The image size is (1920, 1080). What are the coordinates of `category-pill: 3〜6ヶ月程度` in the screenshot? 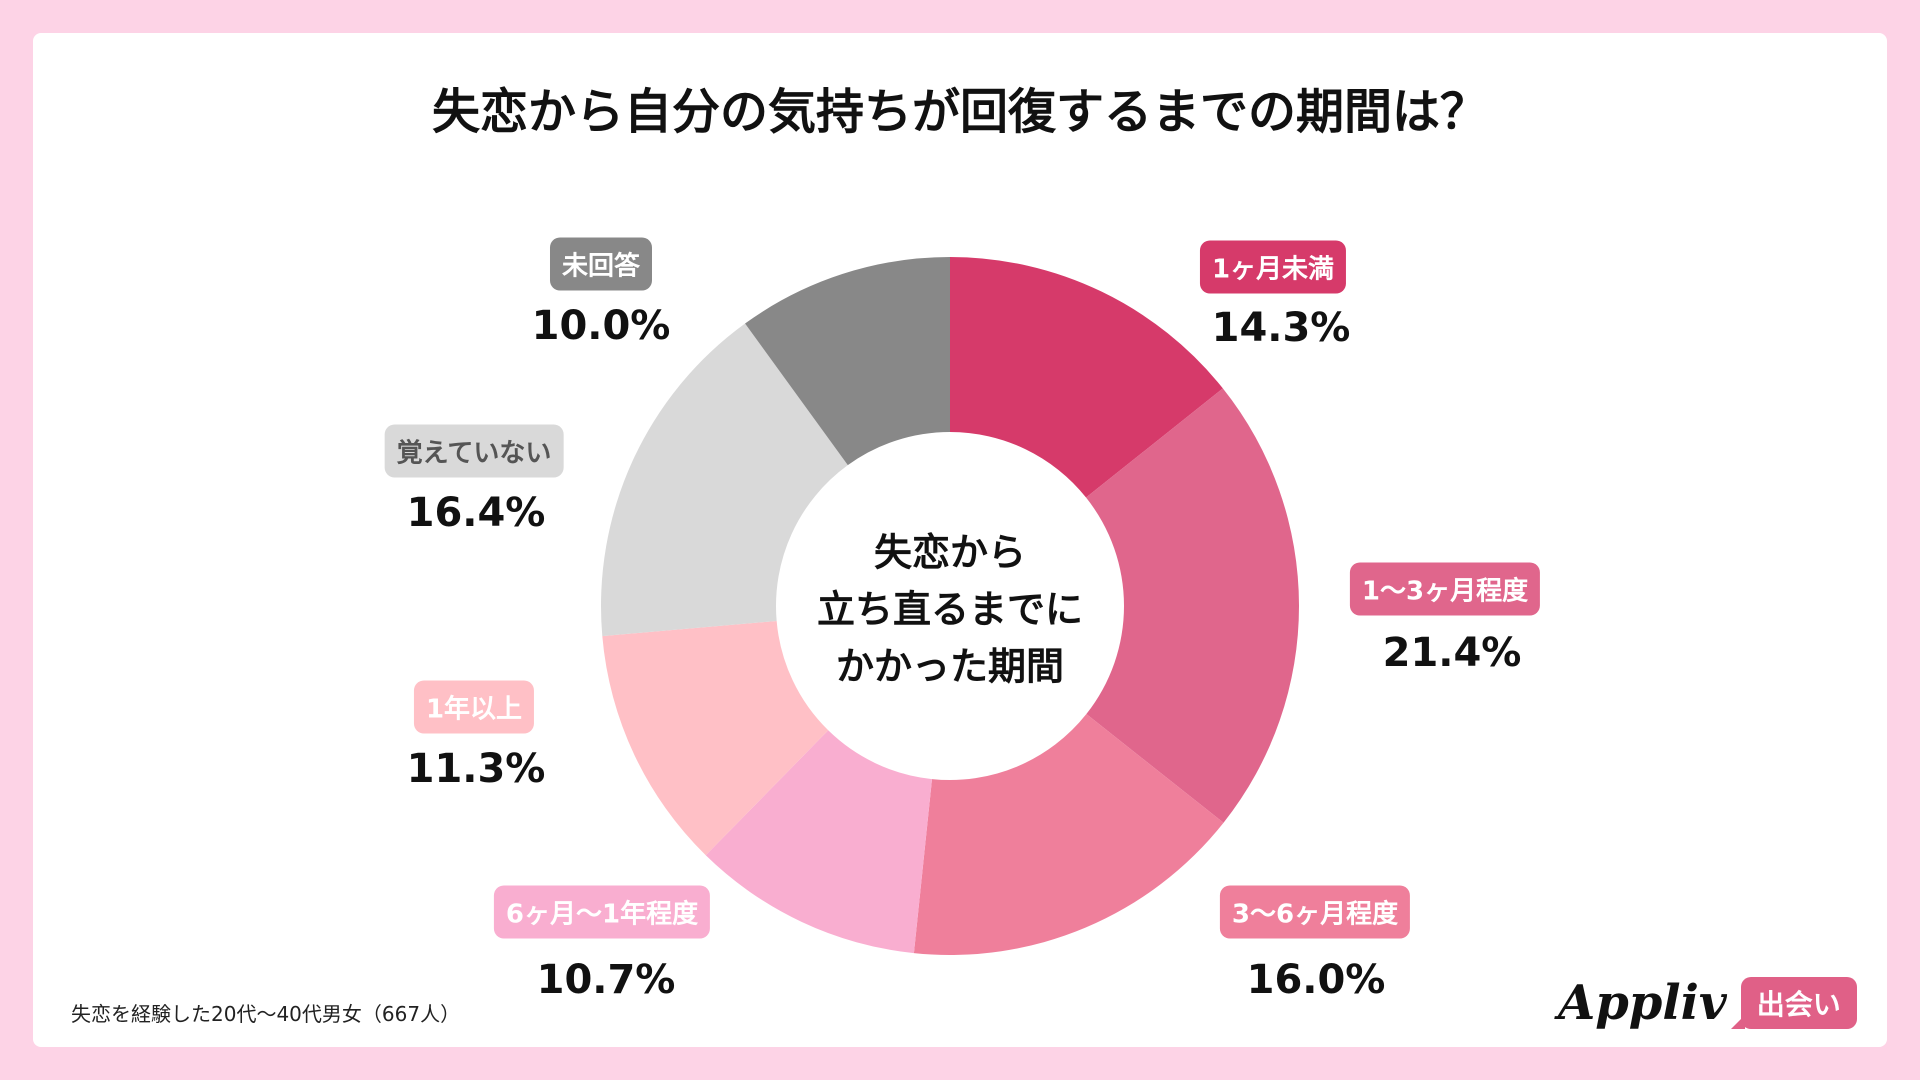 It's located at (1315, 912).